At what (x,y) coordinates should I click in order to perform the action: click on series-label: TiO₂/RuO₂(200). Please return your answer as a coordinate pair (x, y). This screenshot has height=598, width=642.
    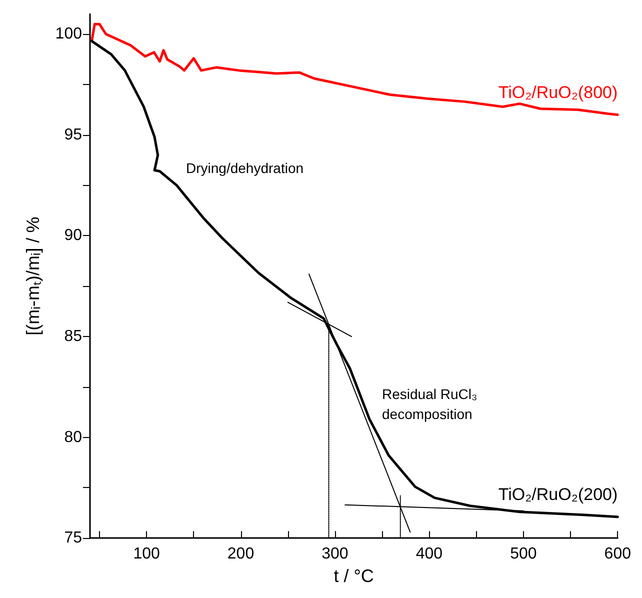
    Looking at the image, I should click on (558, 494).